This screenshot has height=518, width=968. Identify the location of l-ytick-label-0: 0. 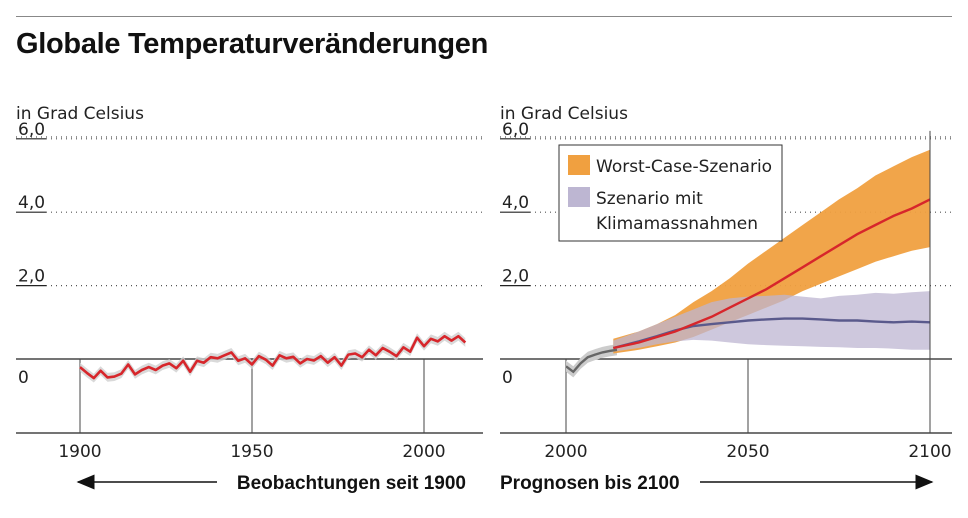
(23, 378).